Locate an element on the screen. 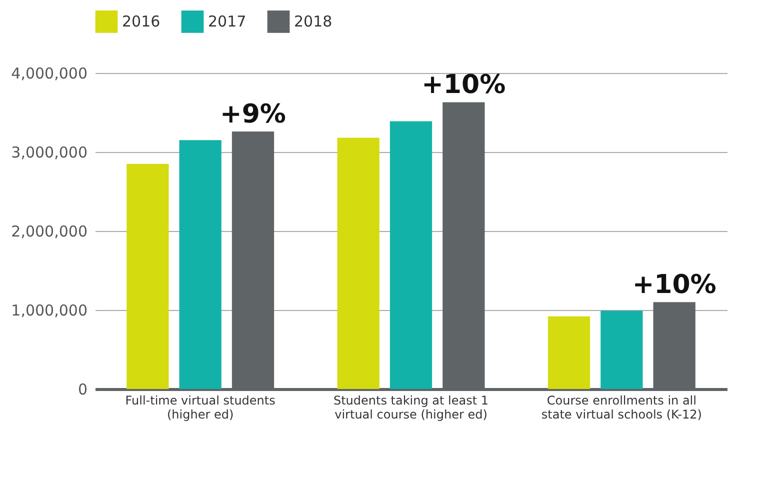 The image size is (765, 485). annotation: +9% is located at coordinates (253, 114).